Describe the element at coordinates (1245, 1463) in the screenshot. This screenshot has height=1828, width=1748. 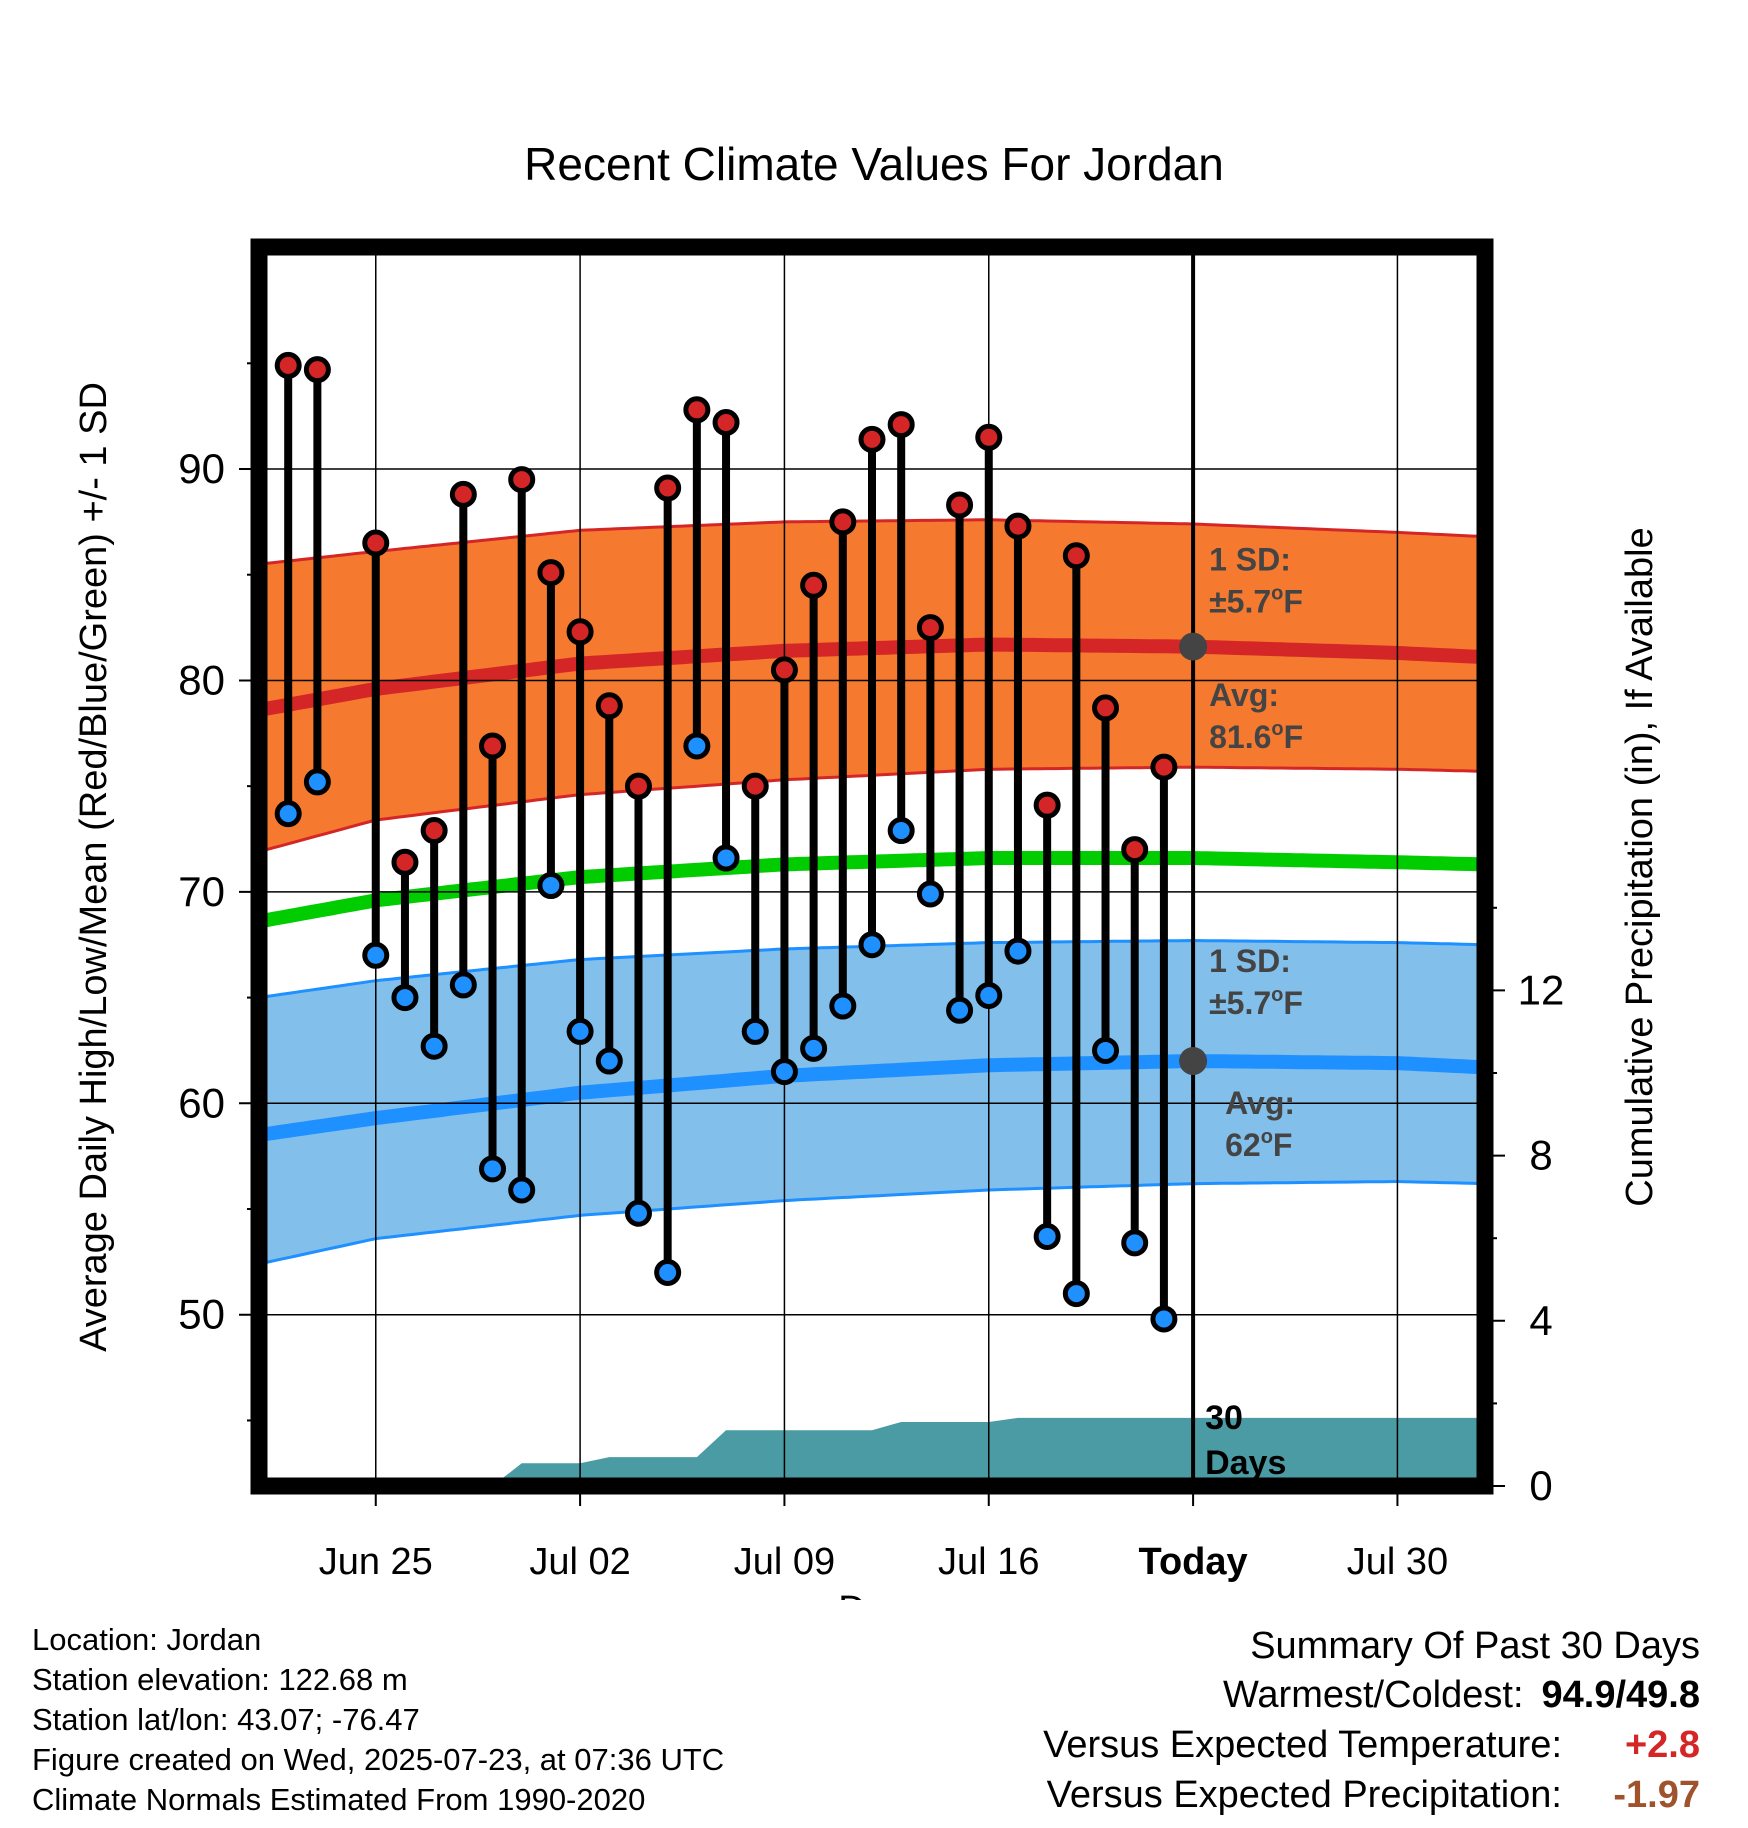
I see `days-label-line2: Days` at that location.